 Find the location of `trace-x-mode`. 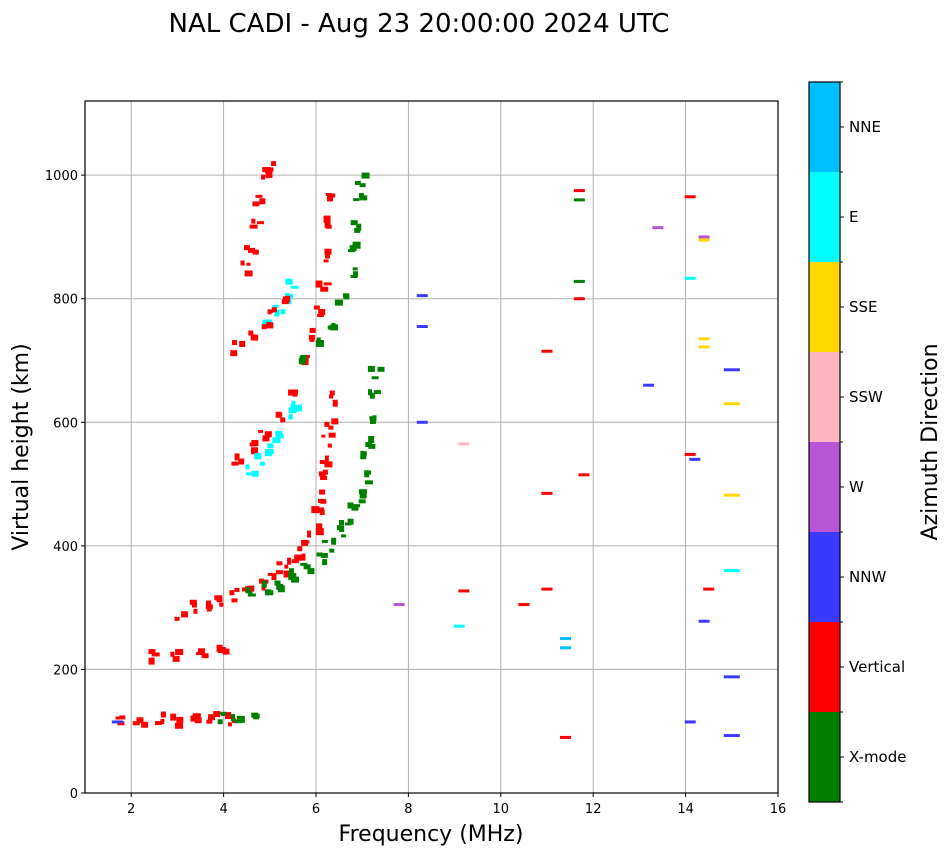

trace-x-mode is located at coordinates (238, 718).